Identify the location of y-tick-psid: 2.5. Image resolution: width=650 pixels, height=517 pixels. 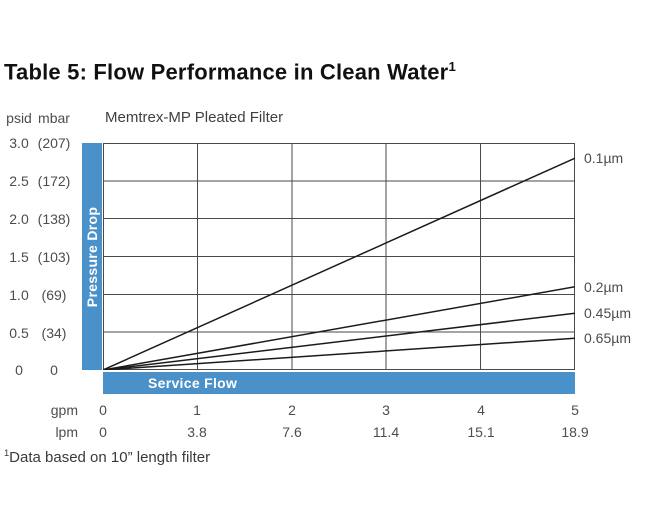
(19, 181).